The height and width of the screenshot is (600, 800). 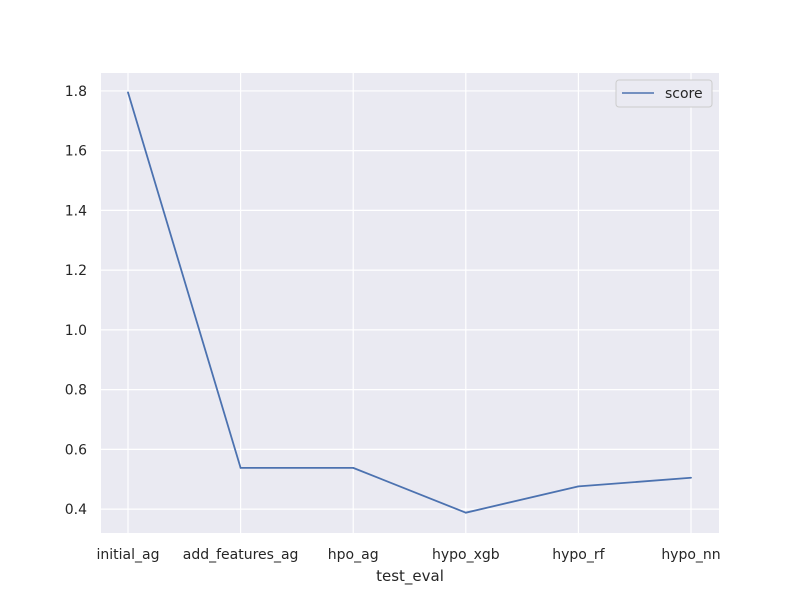 What do you see at coordinates (76, 211) in the screenshot?
I see `y-tick-label: 1.4` at bounding box center [76, 211].